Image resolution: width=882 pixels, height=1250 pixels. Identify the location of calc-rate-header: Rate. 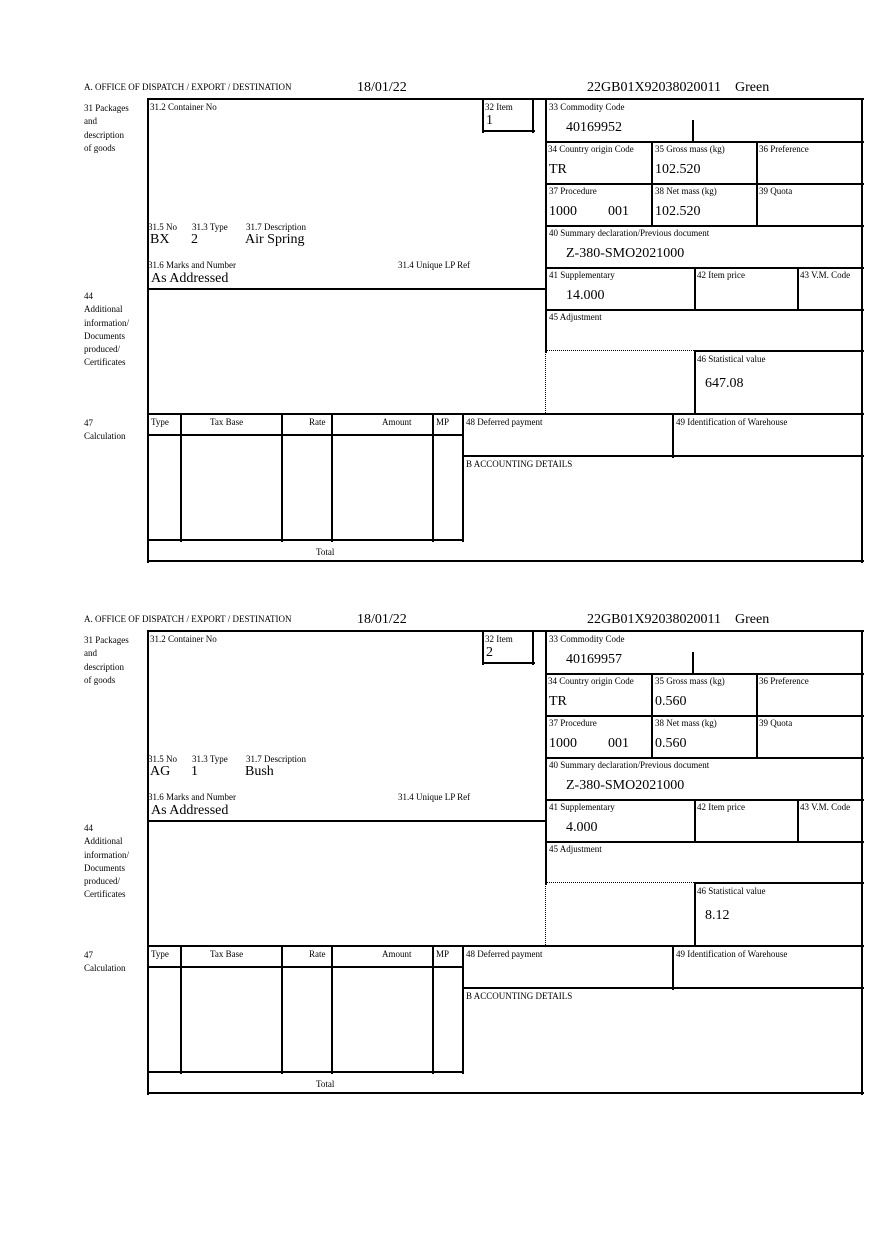
(317, 954).